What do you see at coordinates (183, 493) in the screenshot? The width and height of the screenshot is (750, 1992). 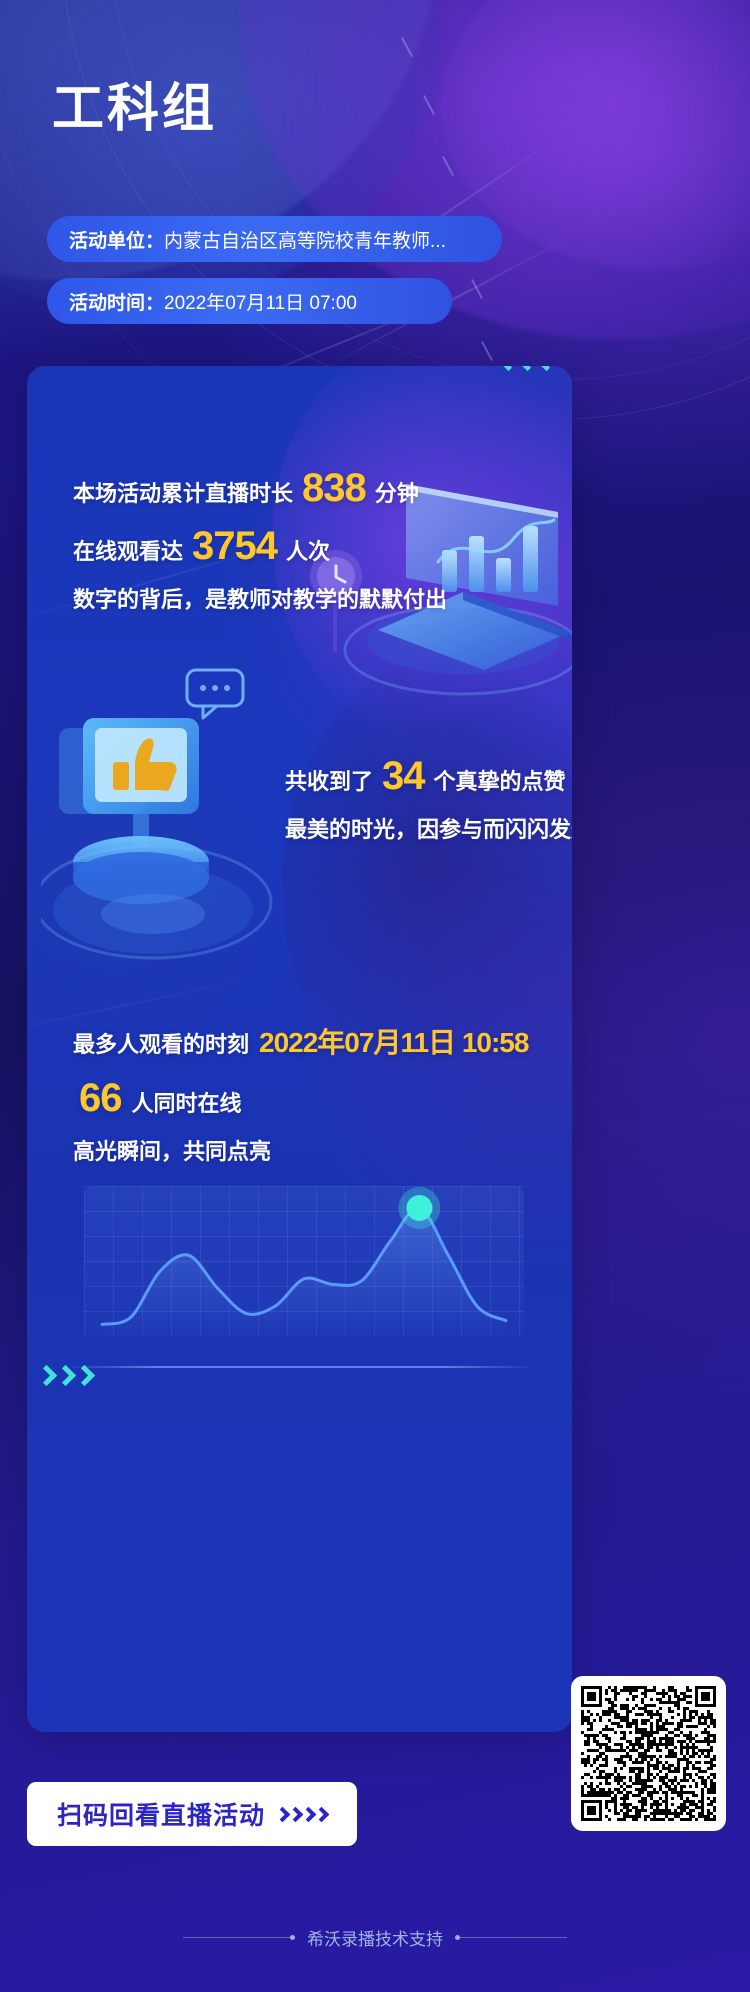 I see `stat-duration-prefix: 本场活动累计直播时长` at bounding box center [183, 493].